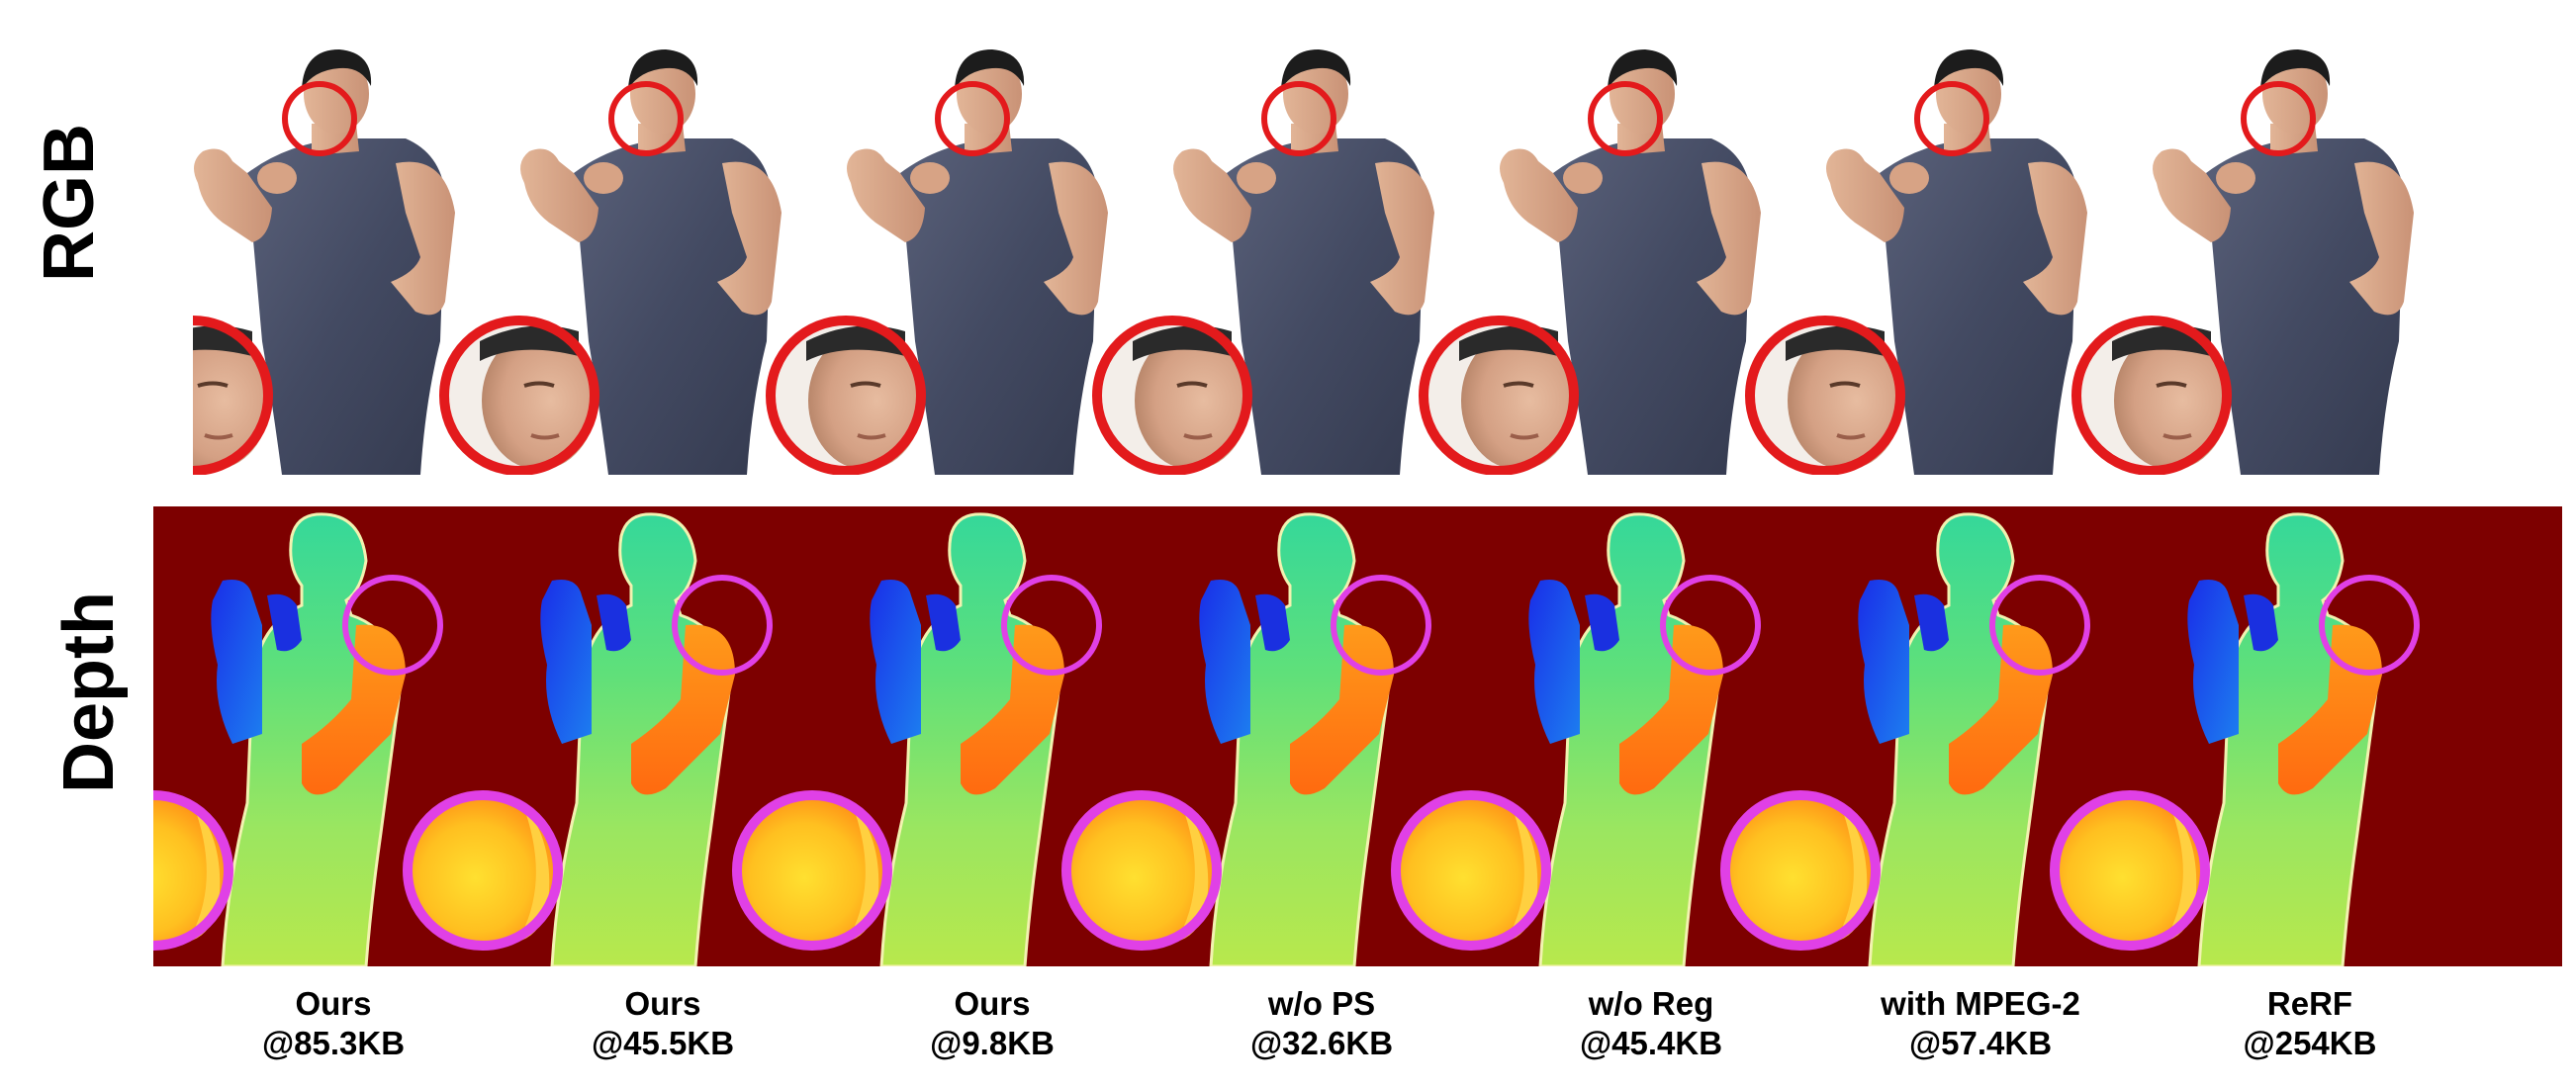  What do you see at coordinates (992, 1043) in the screenshot?
I see `method-size: @9.8KB` at bounding box center [992, 1043].